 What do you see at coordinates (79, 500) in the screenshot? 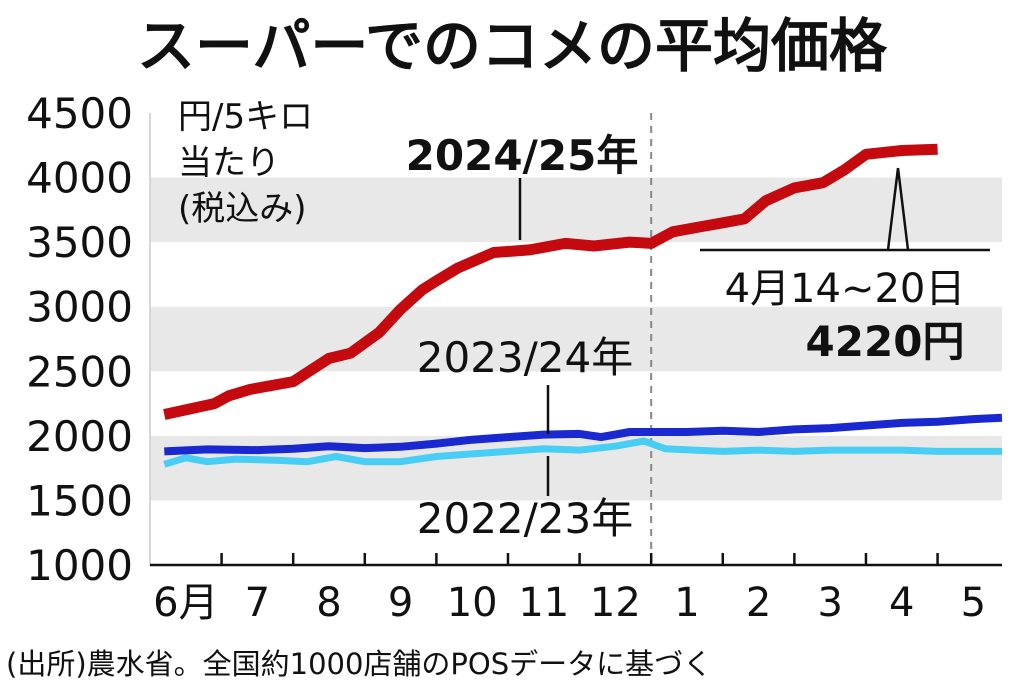
I see `y-tick-label: 1500` at bounding box center [79, 500].